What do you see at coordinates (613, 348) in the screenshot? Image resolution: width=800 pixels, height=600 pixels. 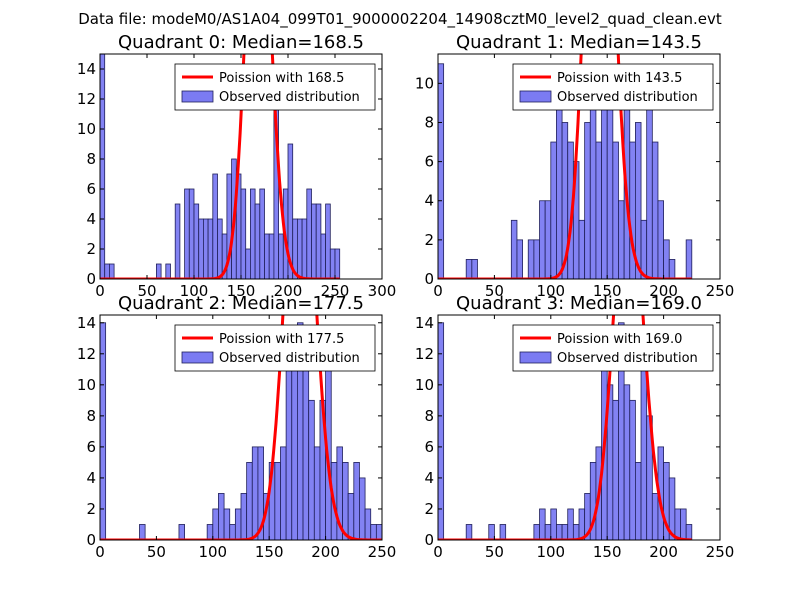 I see `legend: Poission with 169.0 Observed distribution` at bounding box center [613, 348].